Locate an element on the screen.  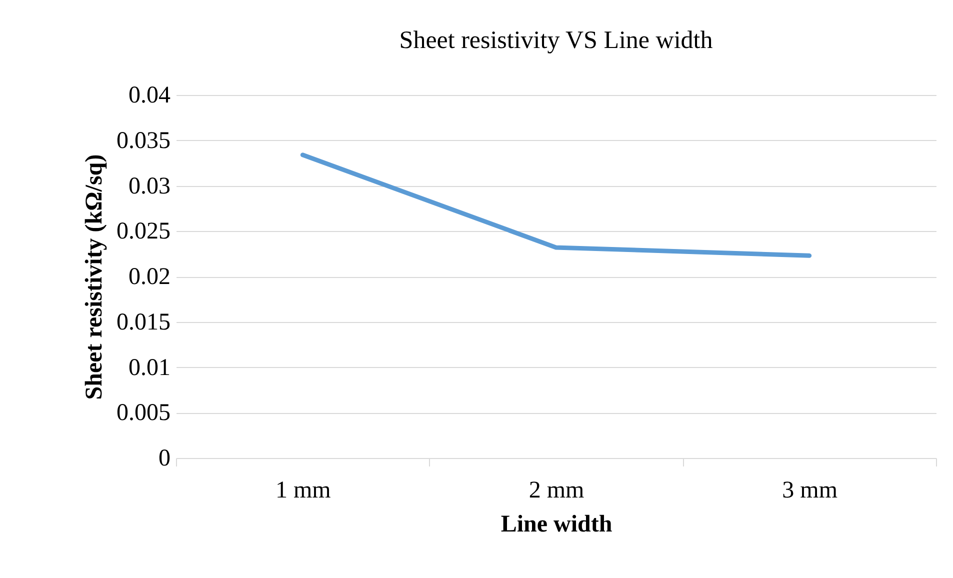
y-tick-label: 0.04 is located at coordinates (149, 95).